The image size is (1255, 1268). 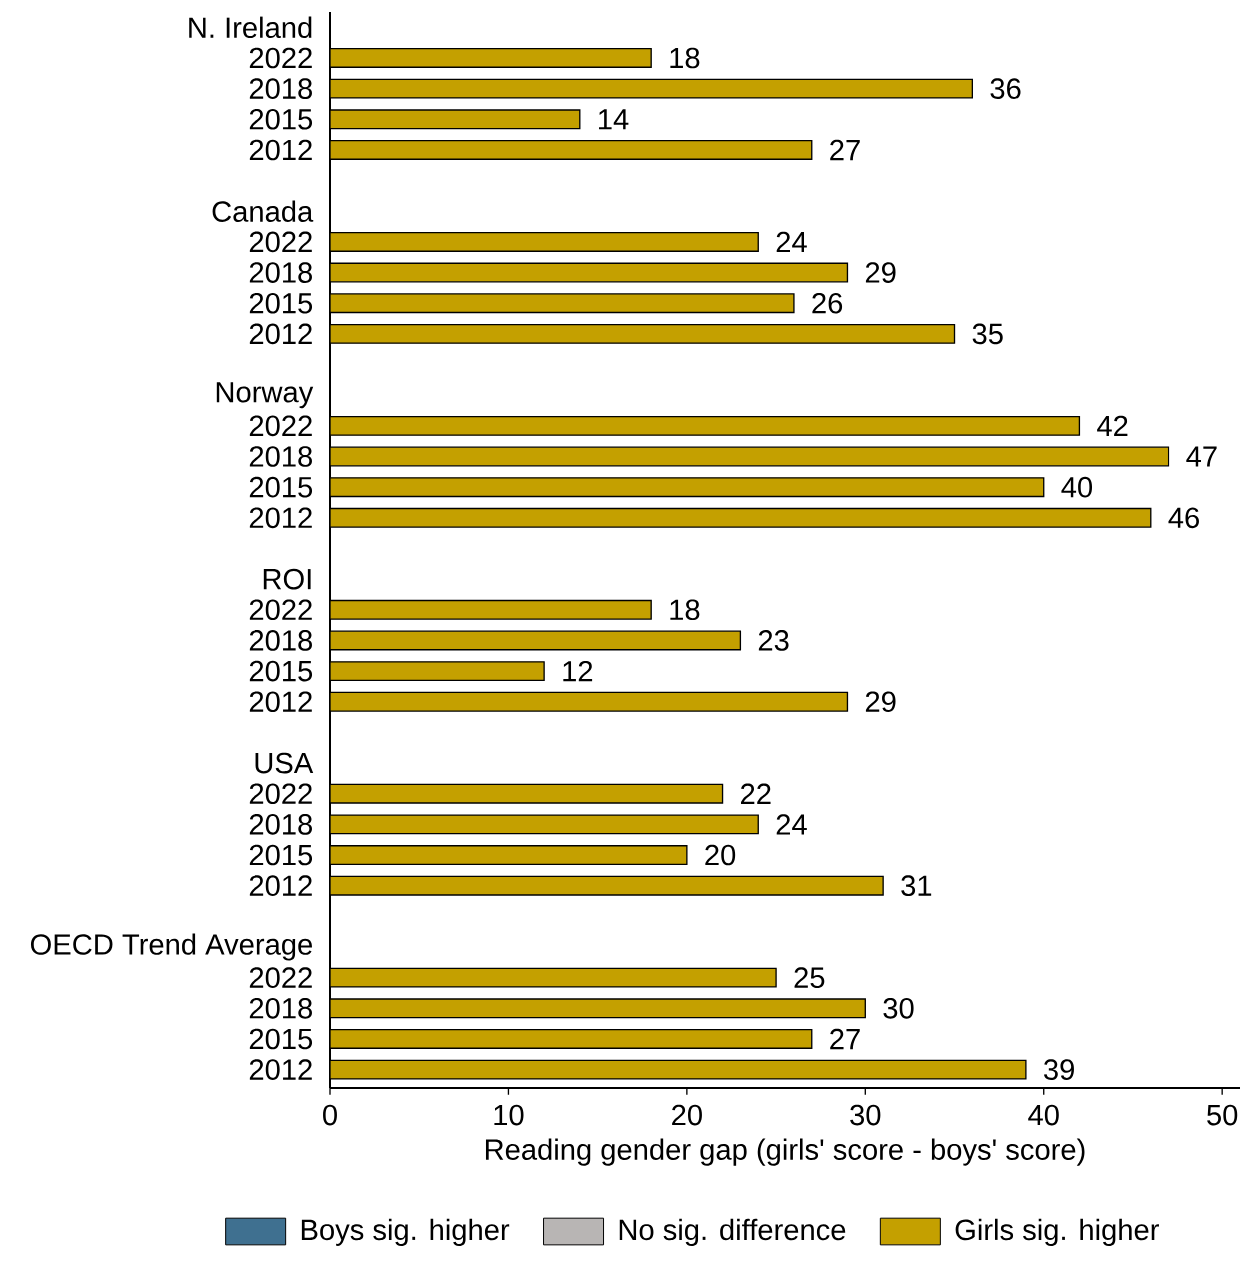 What do you see at coordinates (1112, 426) in the screenshot?
I see `data-label: 42` at bounding box center [1112, 426].